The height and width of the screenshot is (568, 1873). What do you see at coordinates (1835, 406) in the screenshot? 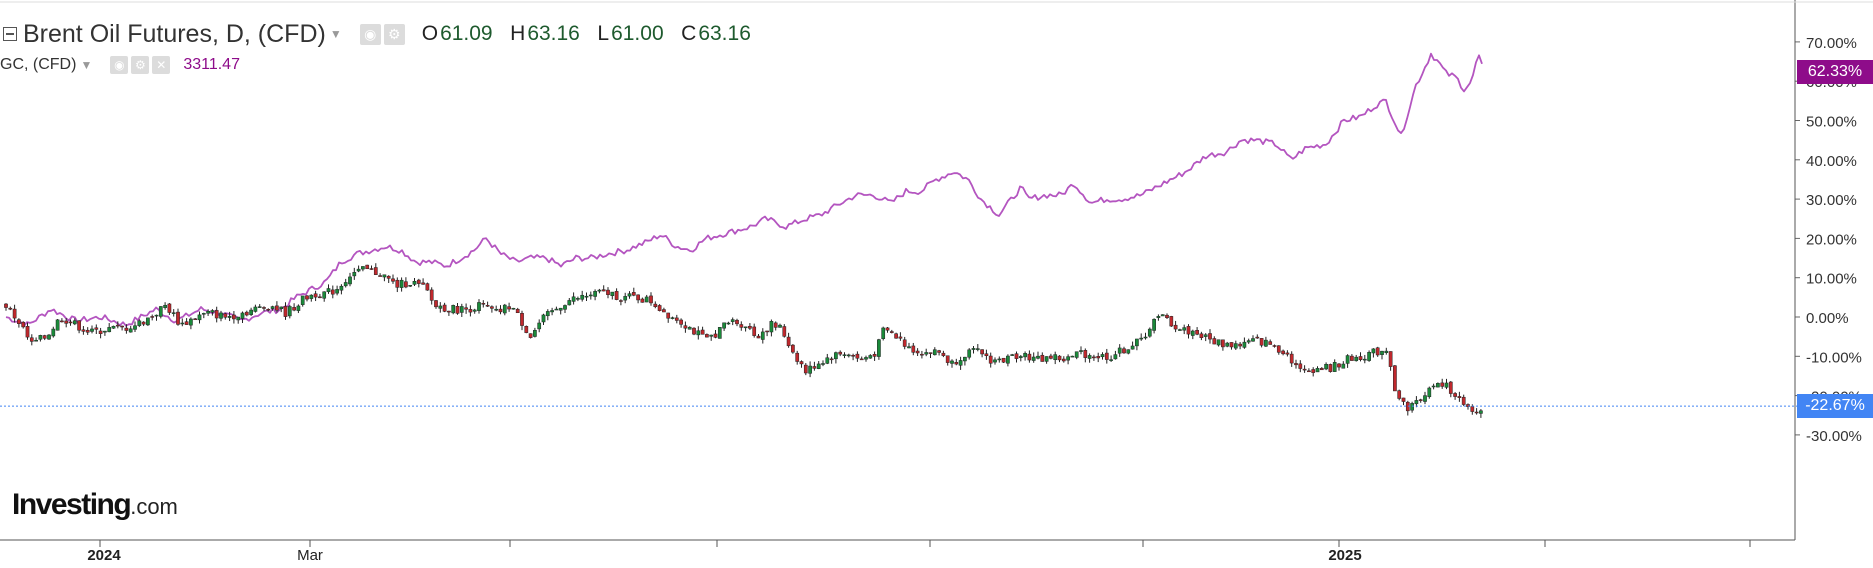
I see `brent-price-tag: -22.67%` at bounding box center [1835, 406].